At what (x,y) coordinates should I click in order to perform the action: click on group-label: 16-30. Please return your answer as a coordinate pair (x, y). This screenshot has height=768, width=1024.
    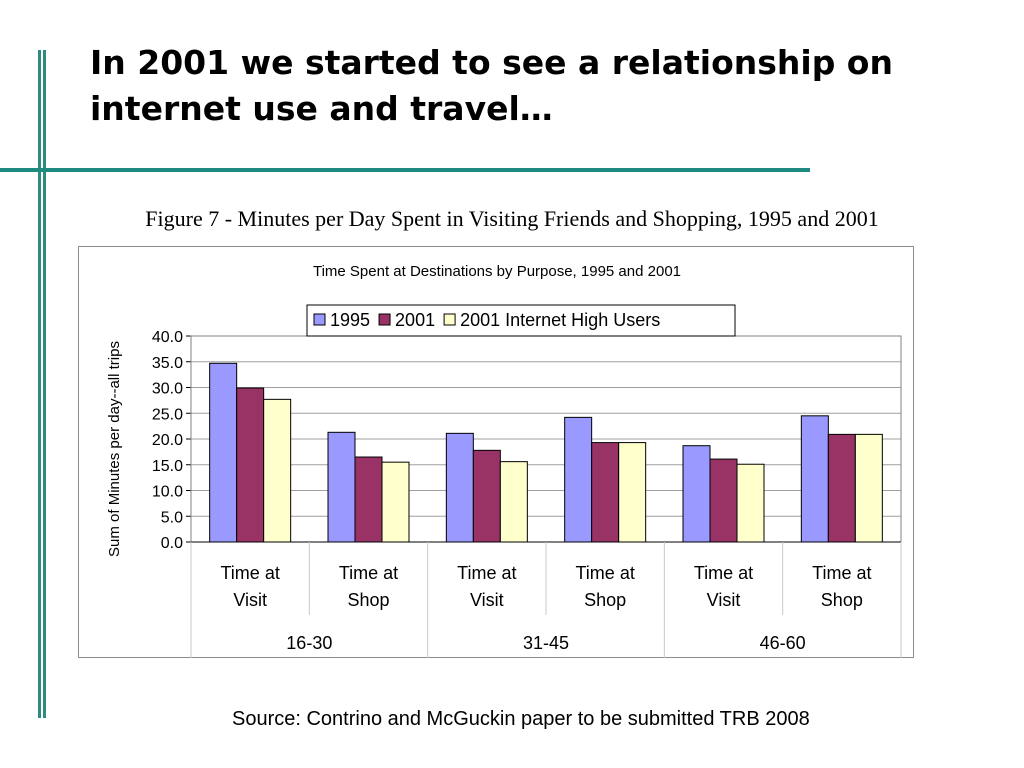
    Looking at the image, I should click on (309, 643).